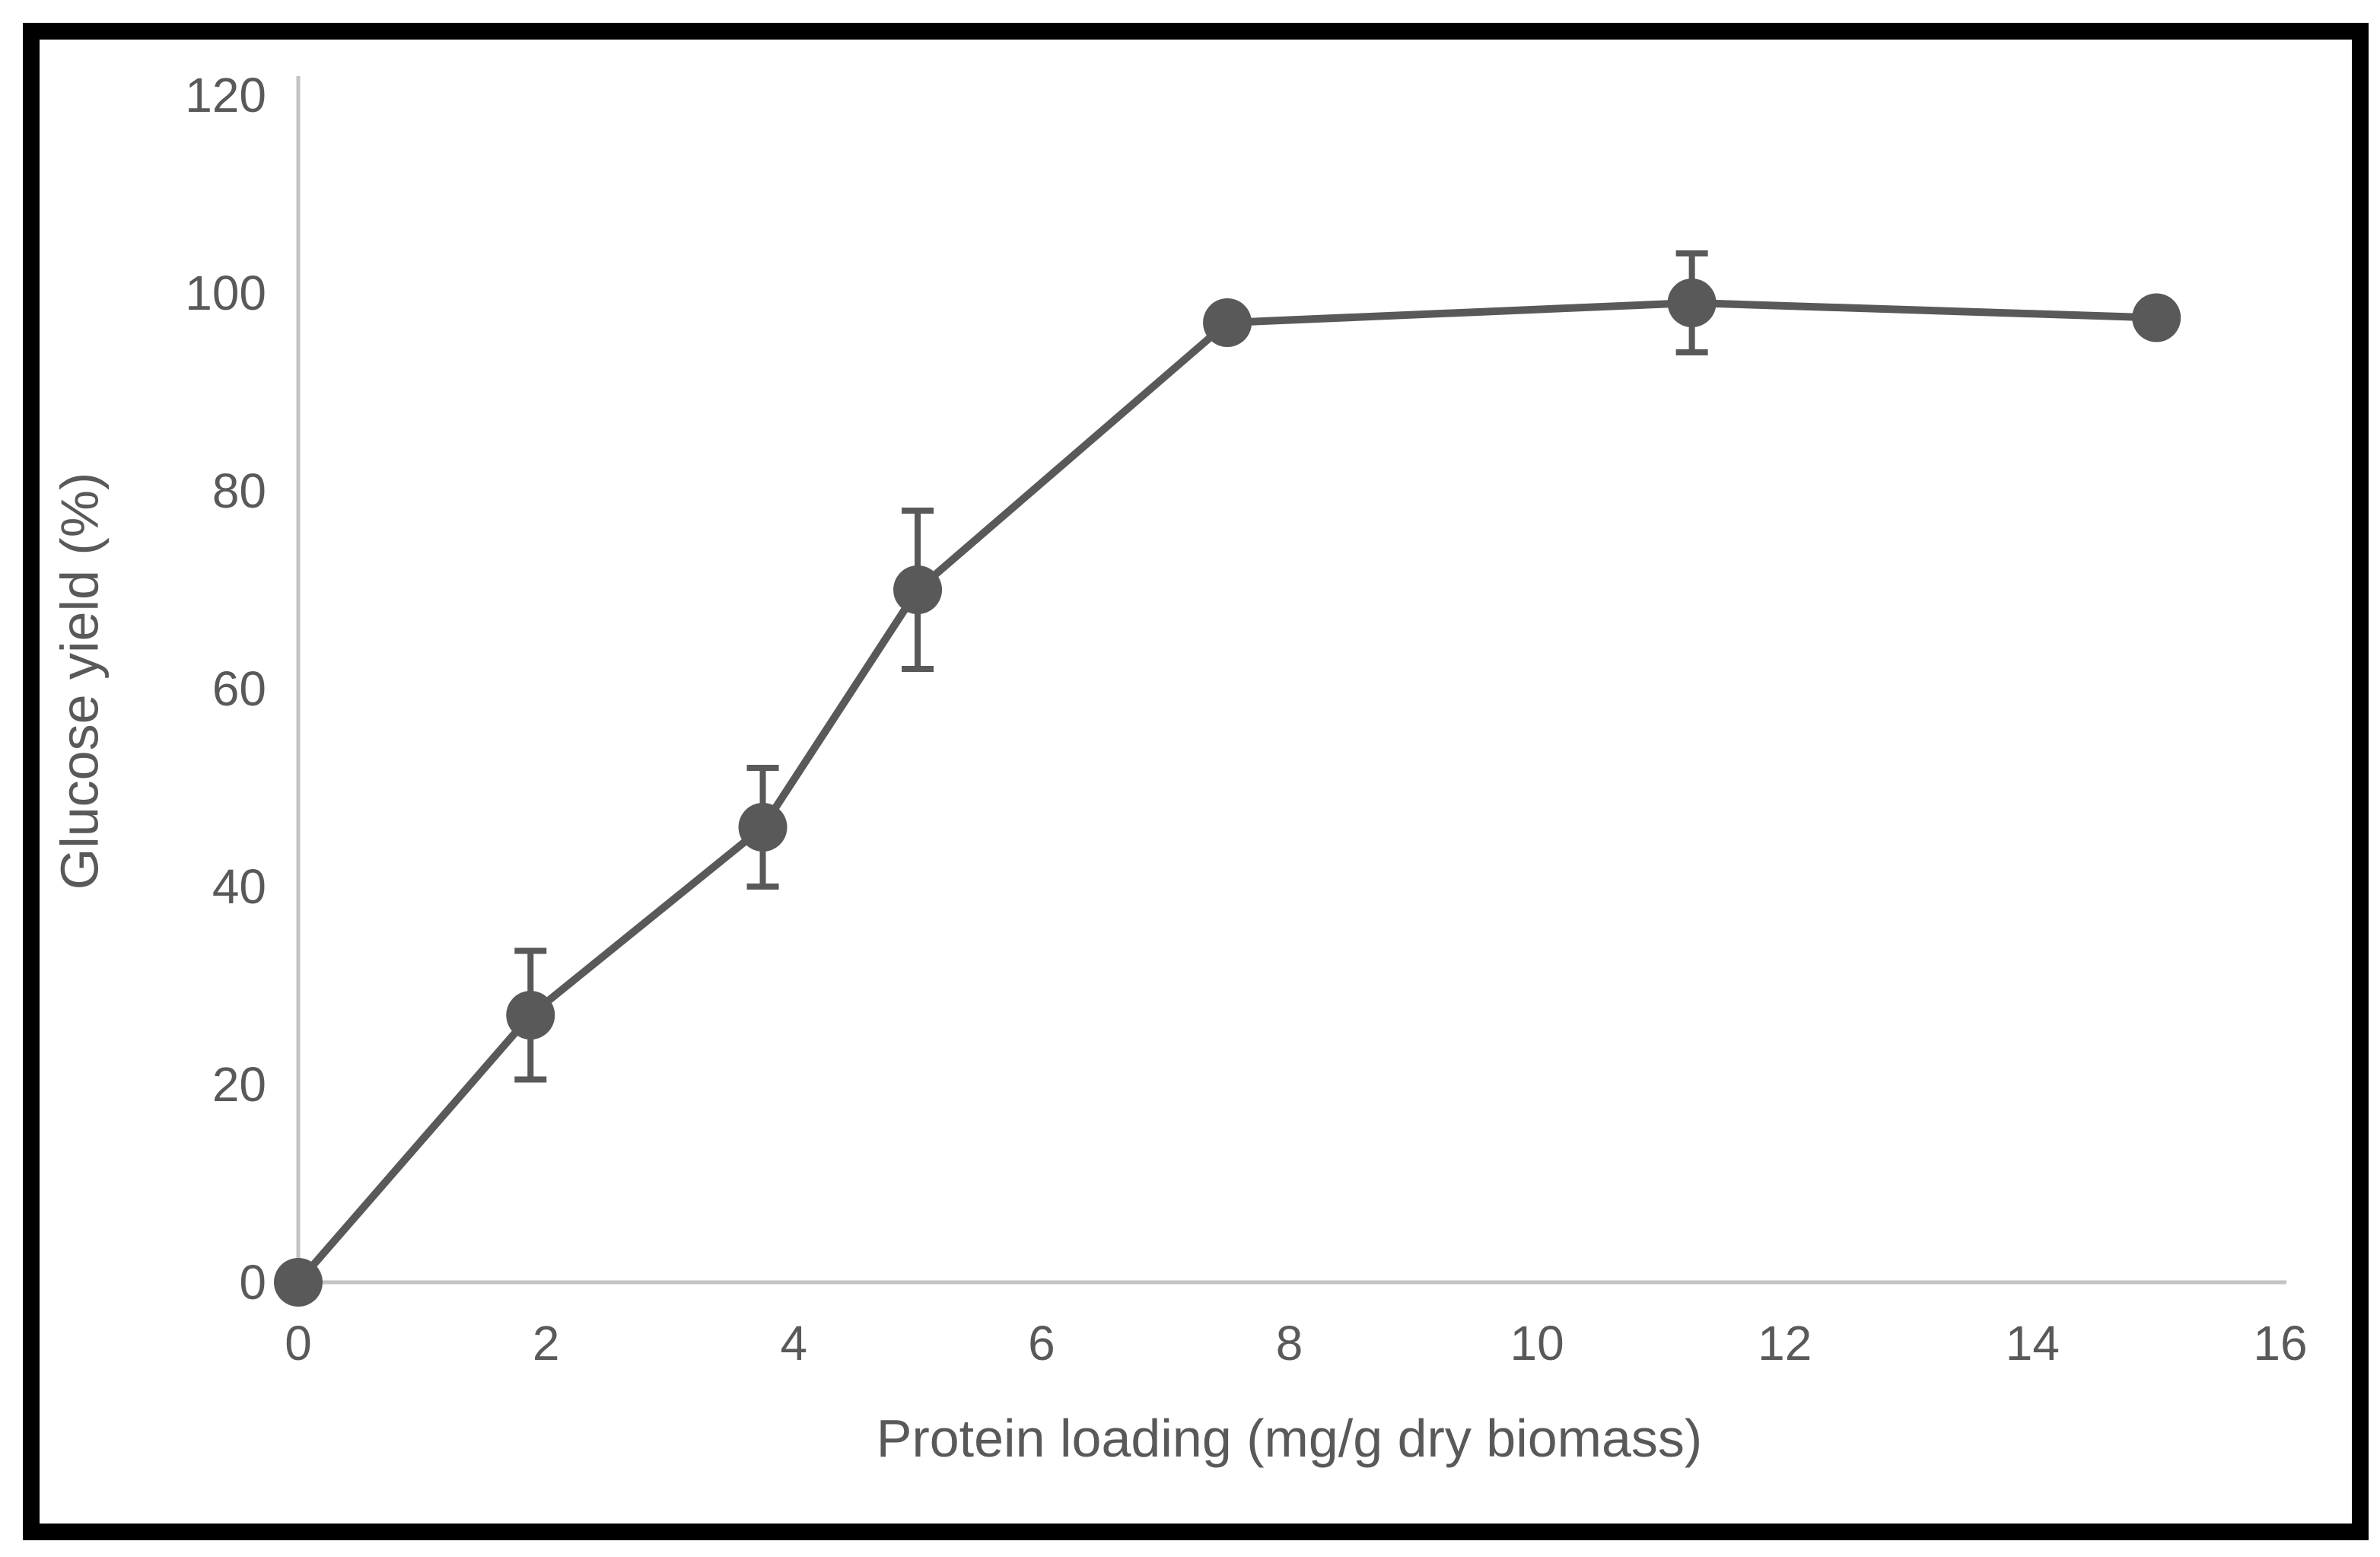 The image size is (2380, 1557). Describe the element at coordinates (794, 1343) in the screenshot. I see `x-tick-label: 4` at that location.